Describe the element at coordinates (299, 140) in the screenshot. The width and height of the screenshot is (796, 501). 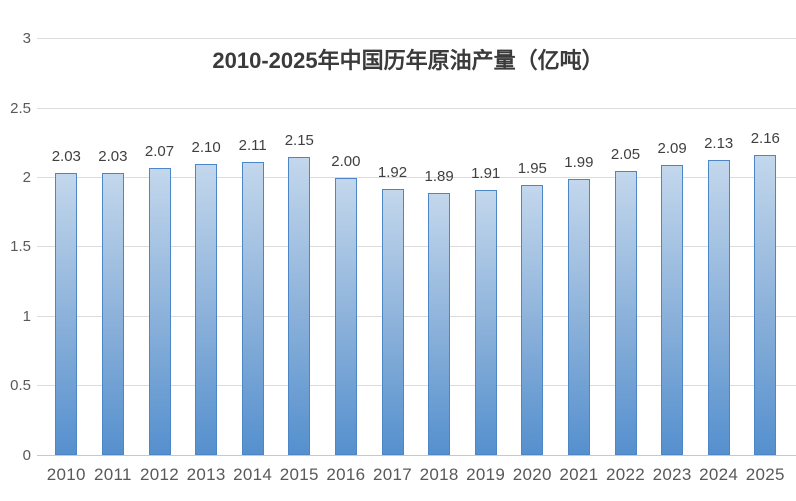
I see `data-label: 2.15` at that location.